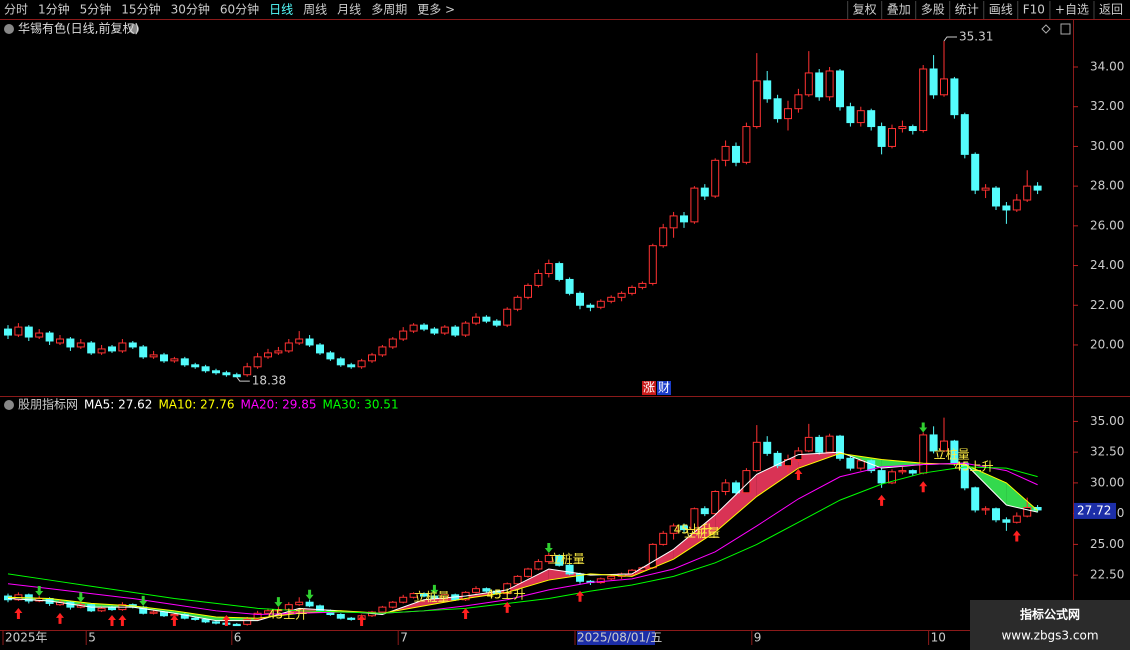  What do you see at coordinates (1001, 10) in the screenshot?
I see `toolbar-button: 画线` at bounding box center [1001, 10].